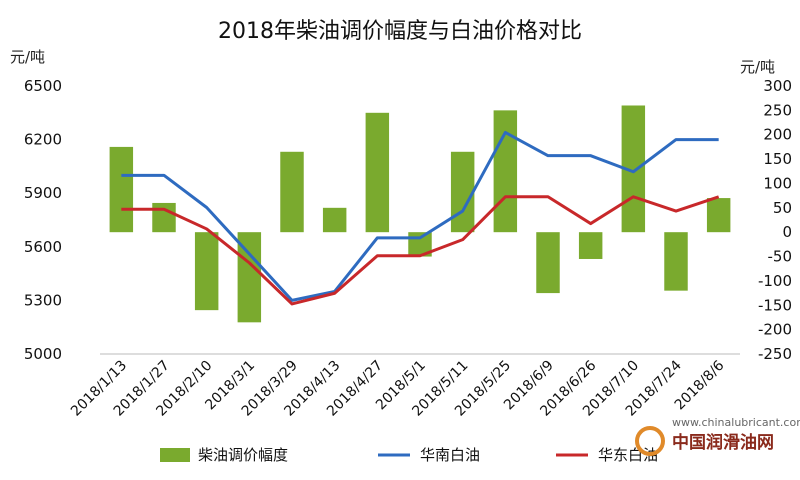 The width and height of the screenshot is (800, 480). What do you see at coordinates (775, 330) in the screenshot?
I see `right-tick-label: -200` at bounding box center [775, 330].